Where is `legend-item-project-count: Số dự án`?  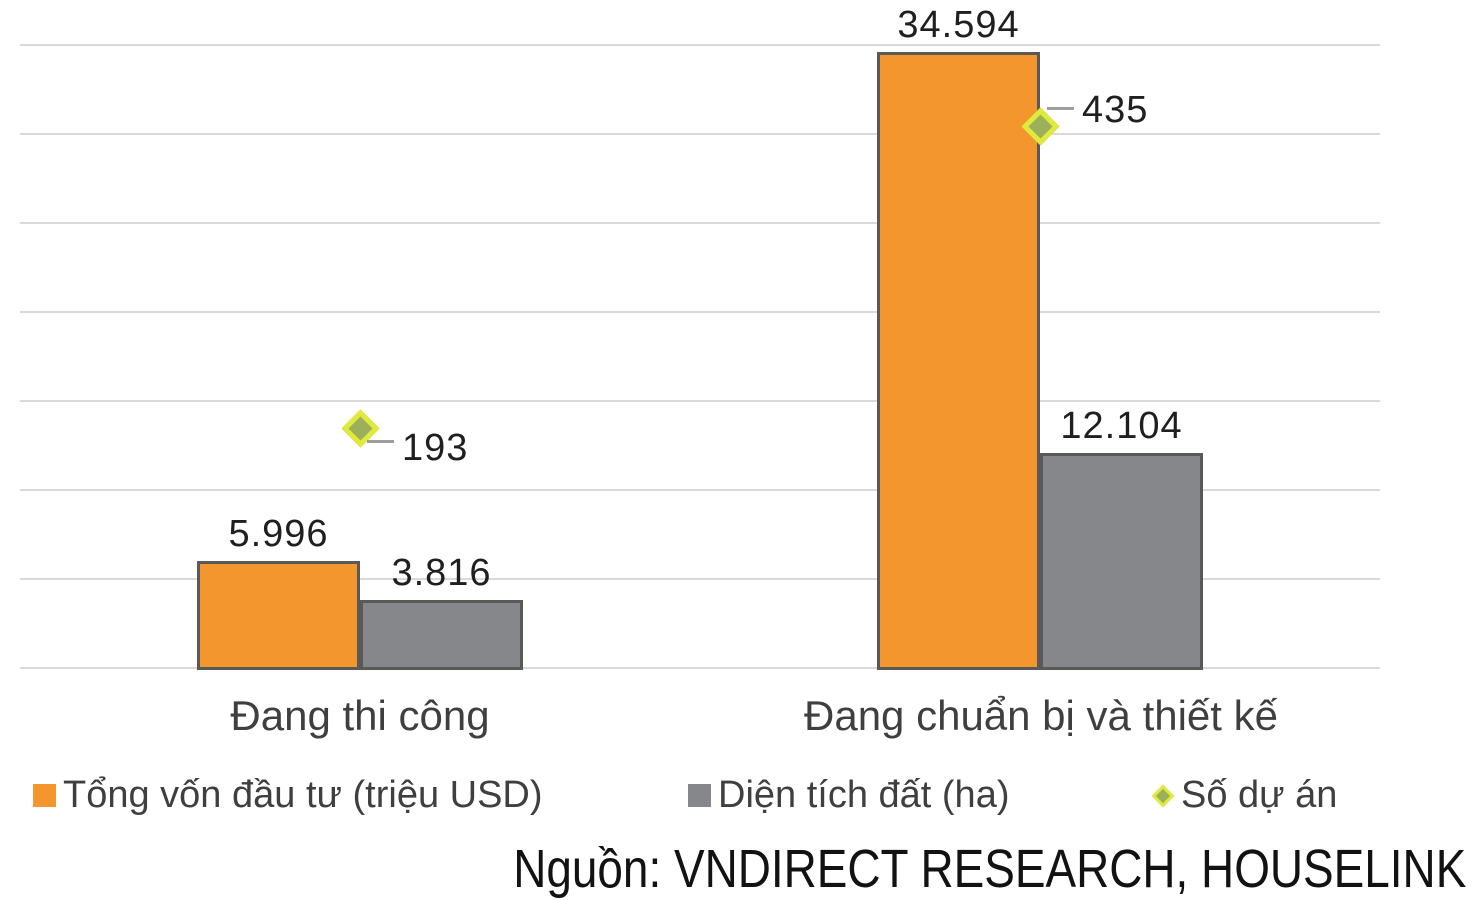 legend-item-project-count: Số dự án is located at coordinates (1244, 795).